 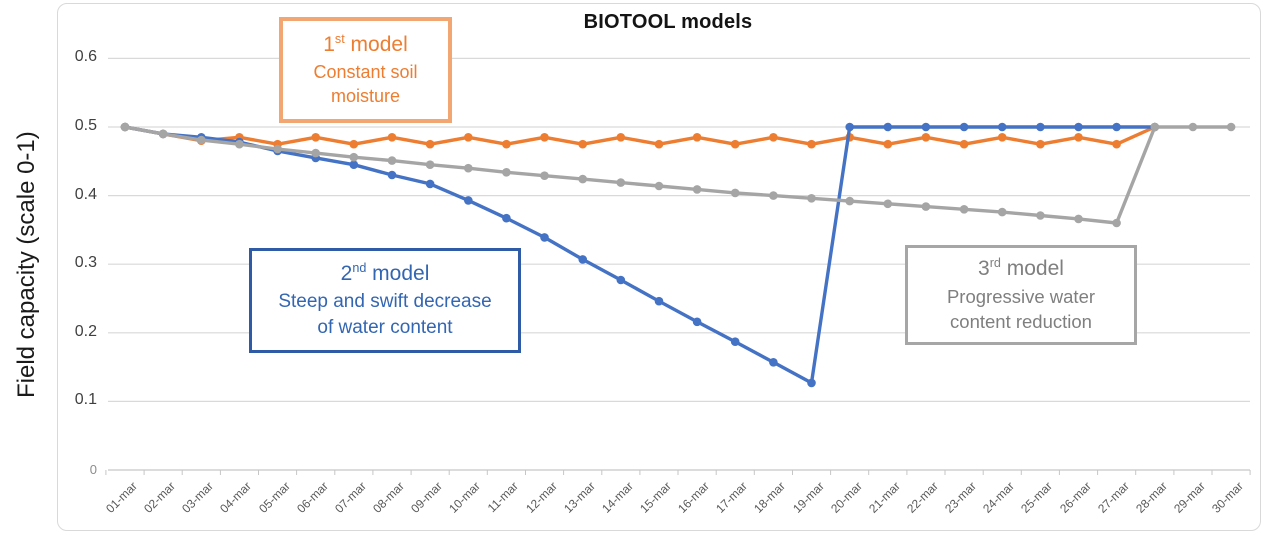 What do you see at coordinates (385, 272) in the screenshot?
I see `annotation-model2-title: 2nd model` at bounding box center [385, 272].